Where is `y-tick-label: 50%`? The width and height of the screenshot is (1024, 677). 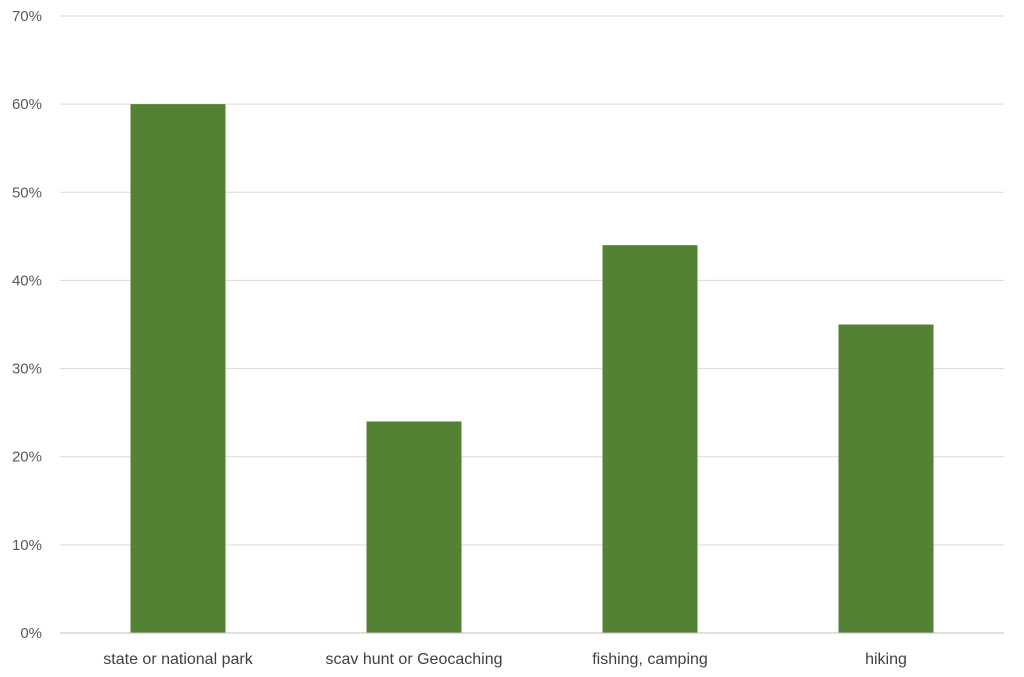
y-tick-label: 50% is located at coordinates (27, 192).